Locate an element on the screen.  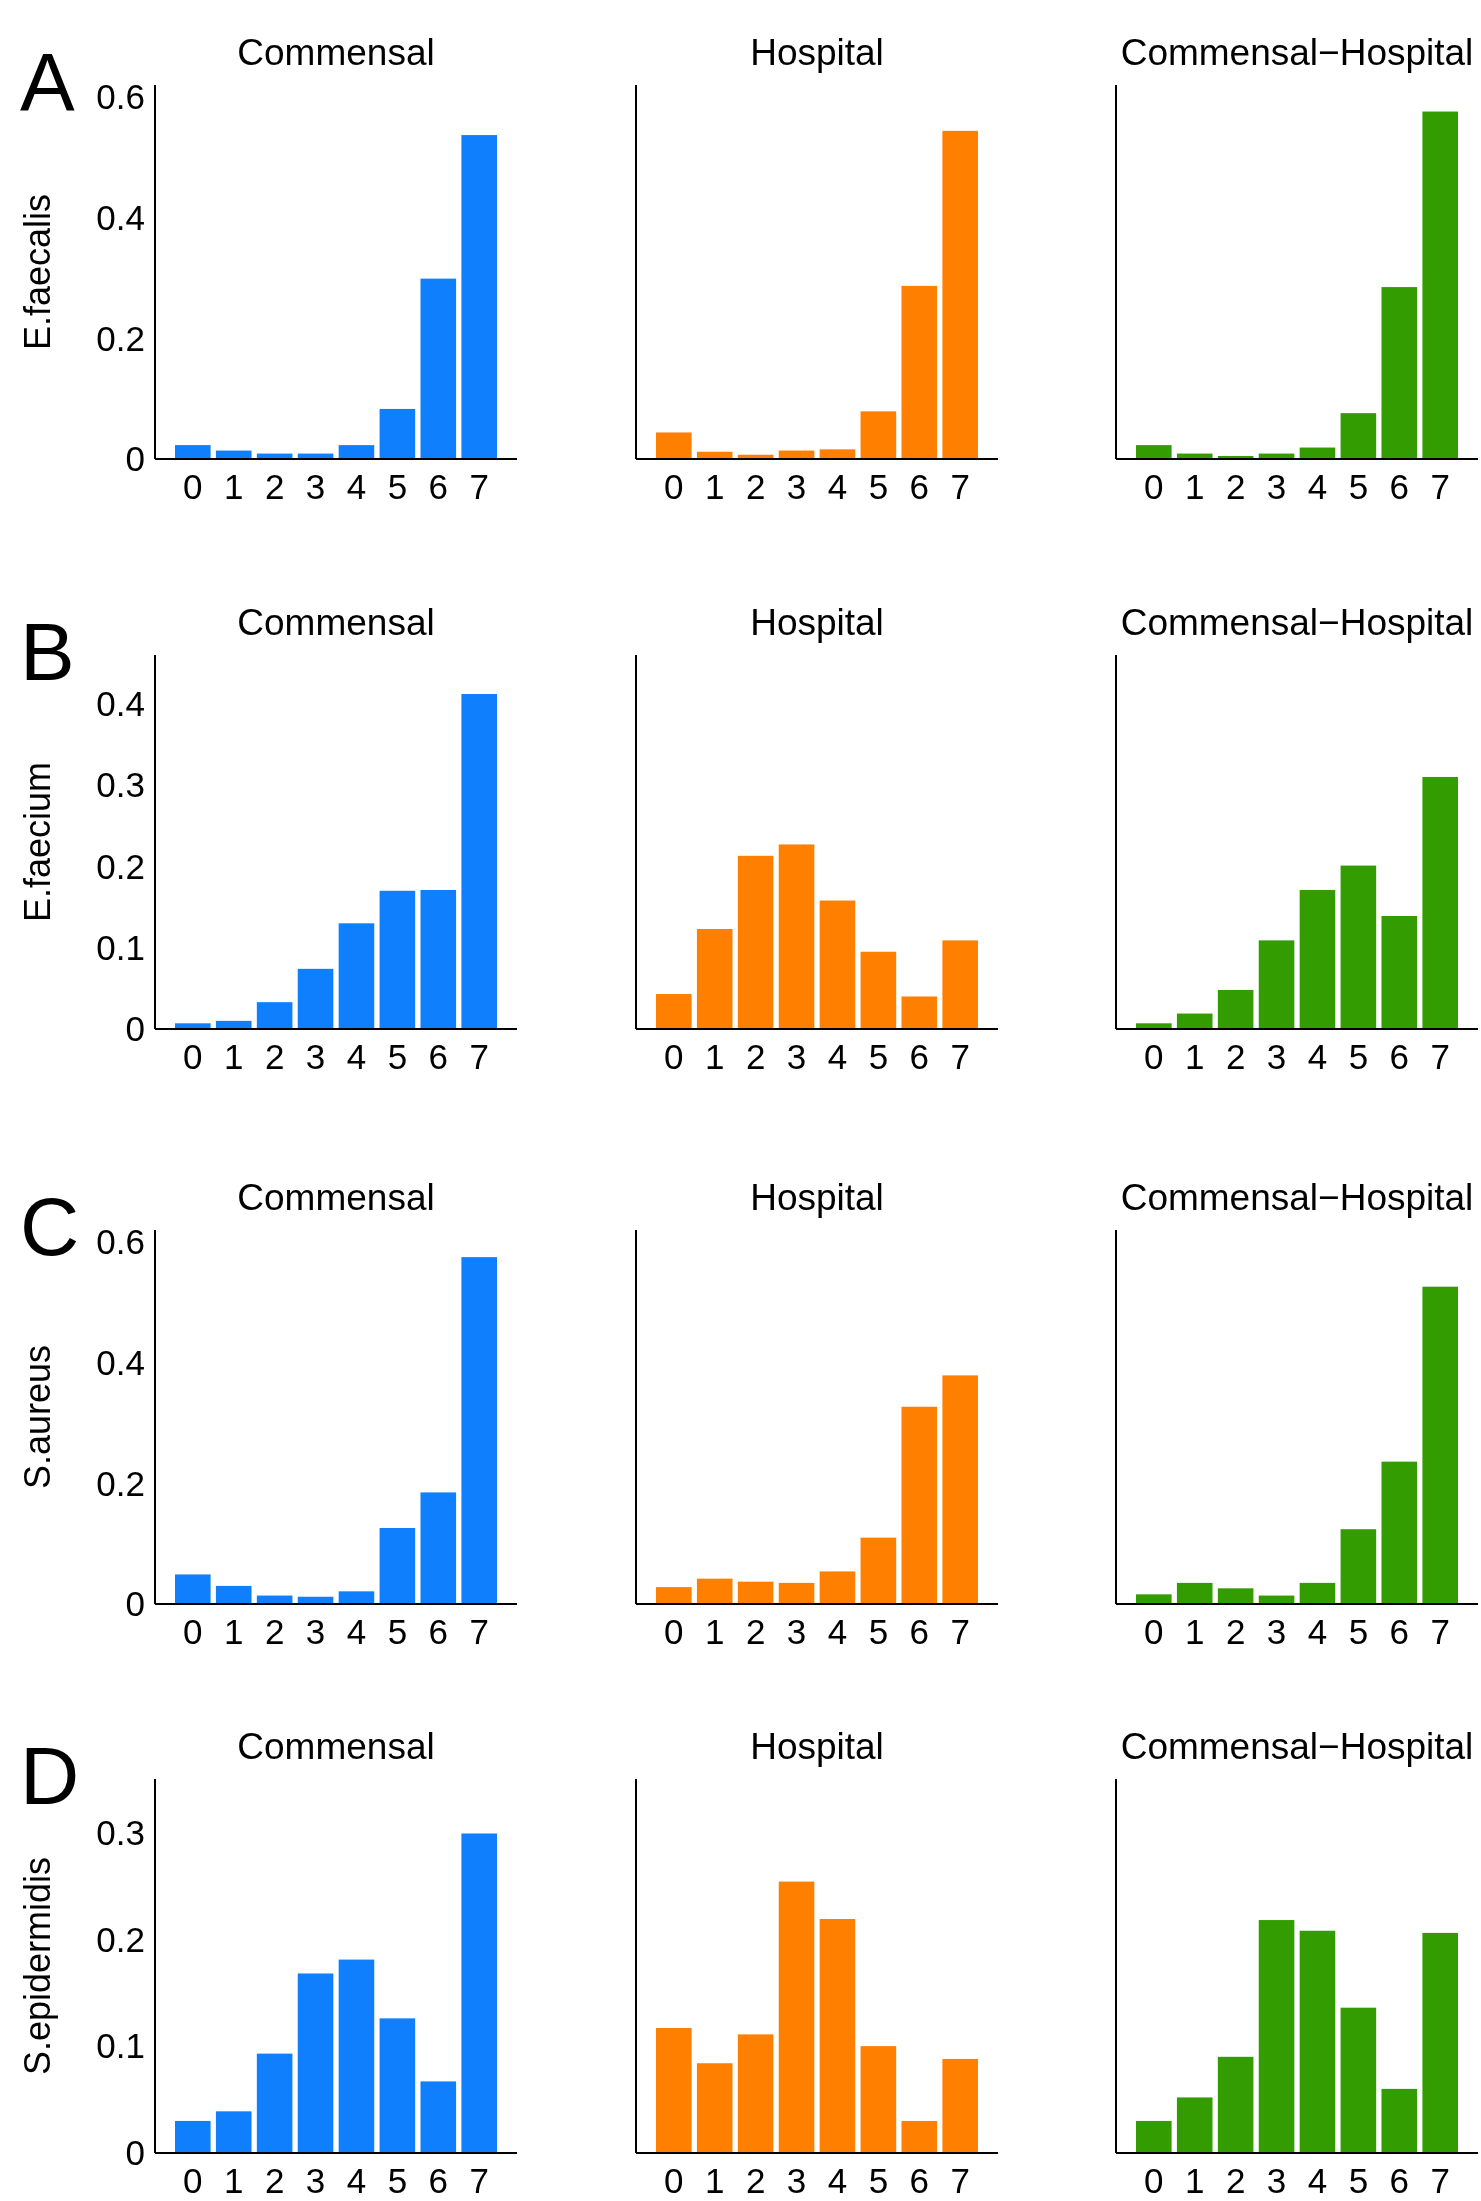
chart-title: Hospital is located at coordinates (817, 52).